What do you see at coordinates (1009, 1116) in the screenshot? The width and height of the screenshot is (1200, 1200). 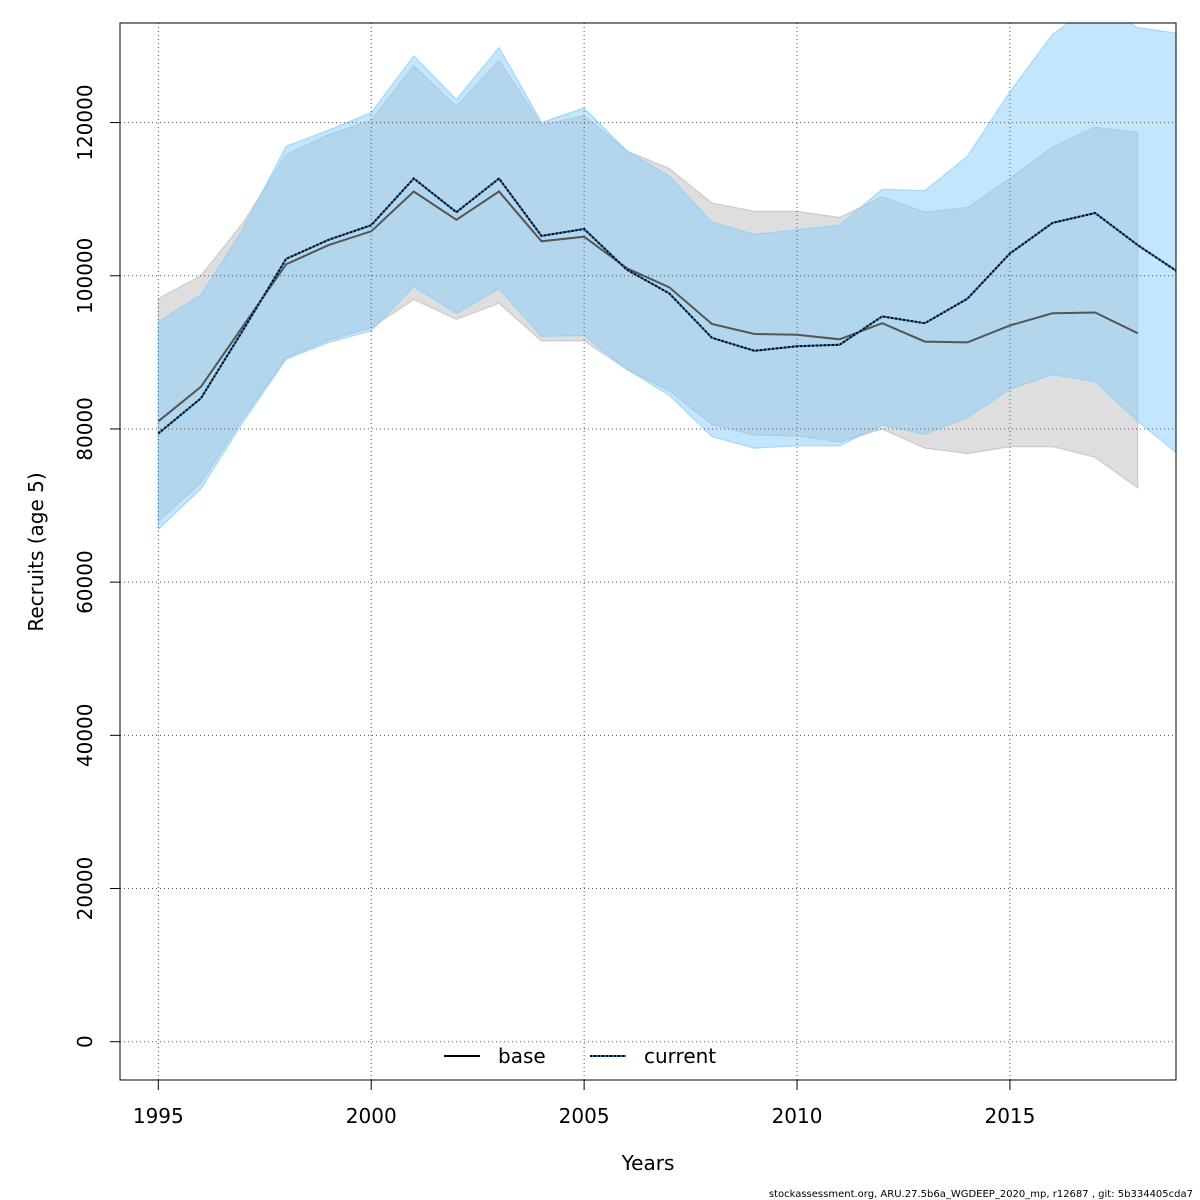 I see `x-tick-label-2015: 2015` at bounding box center [1009, 1116].